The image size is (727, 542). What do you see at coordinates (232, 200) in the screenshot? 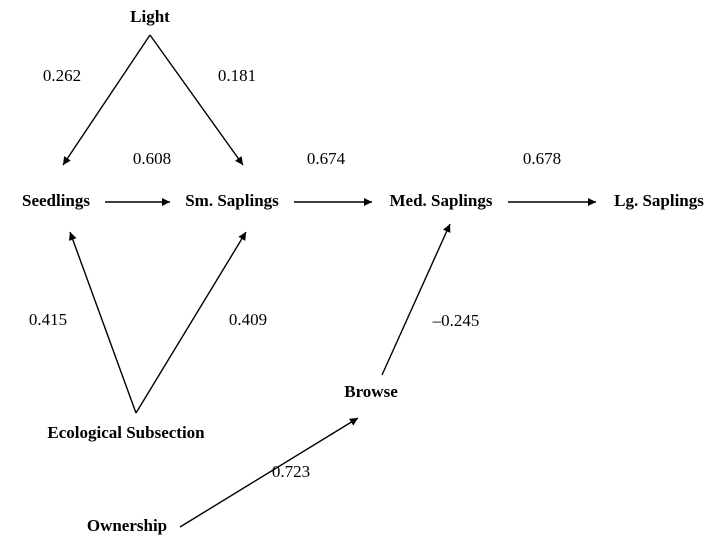
I see `node-label: Sm. Saplings` at bounding box center [232, 200].